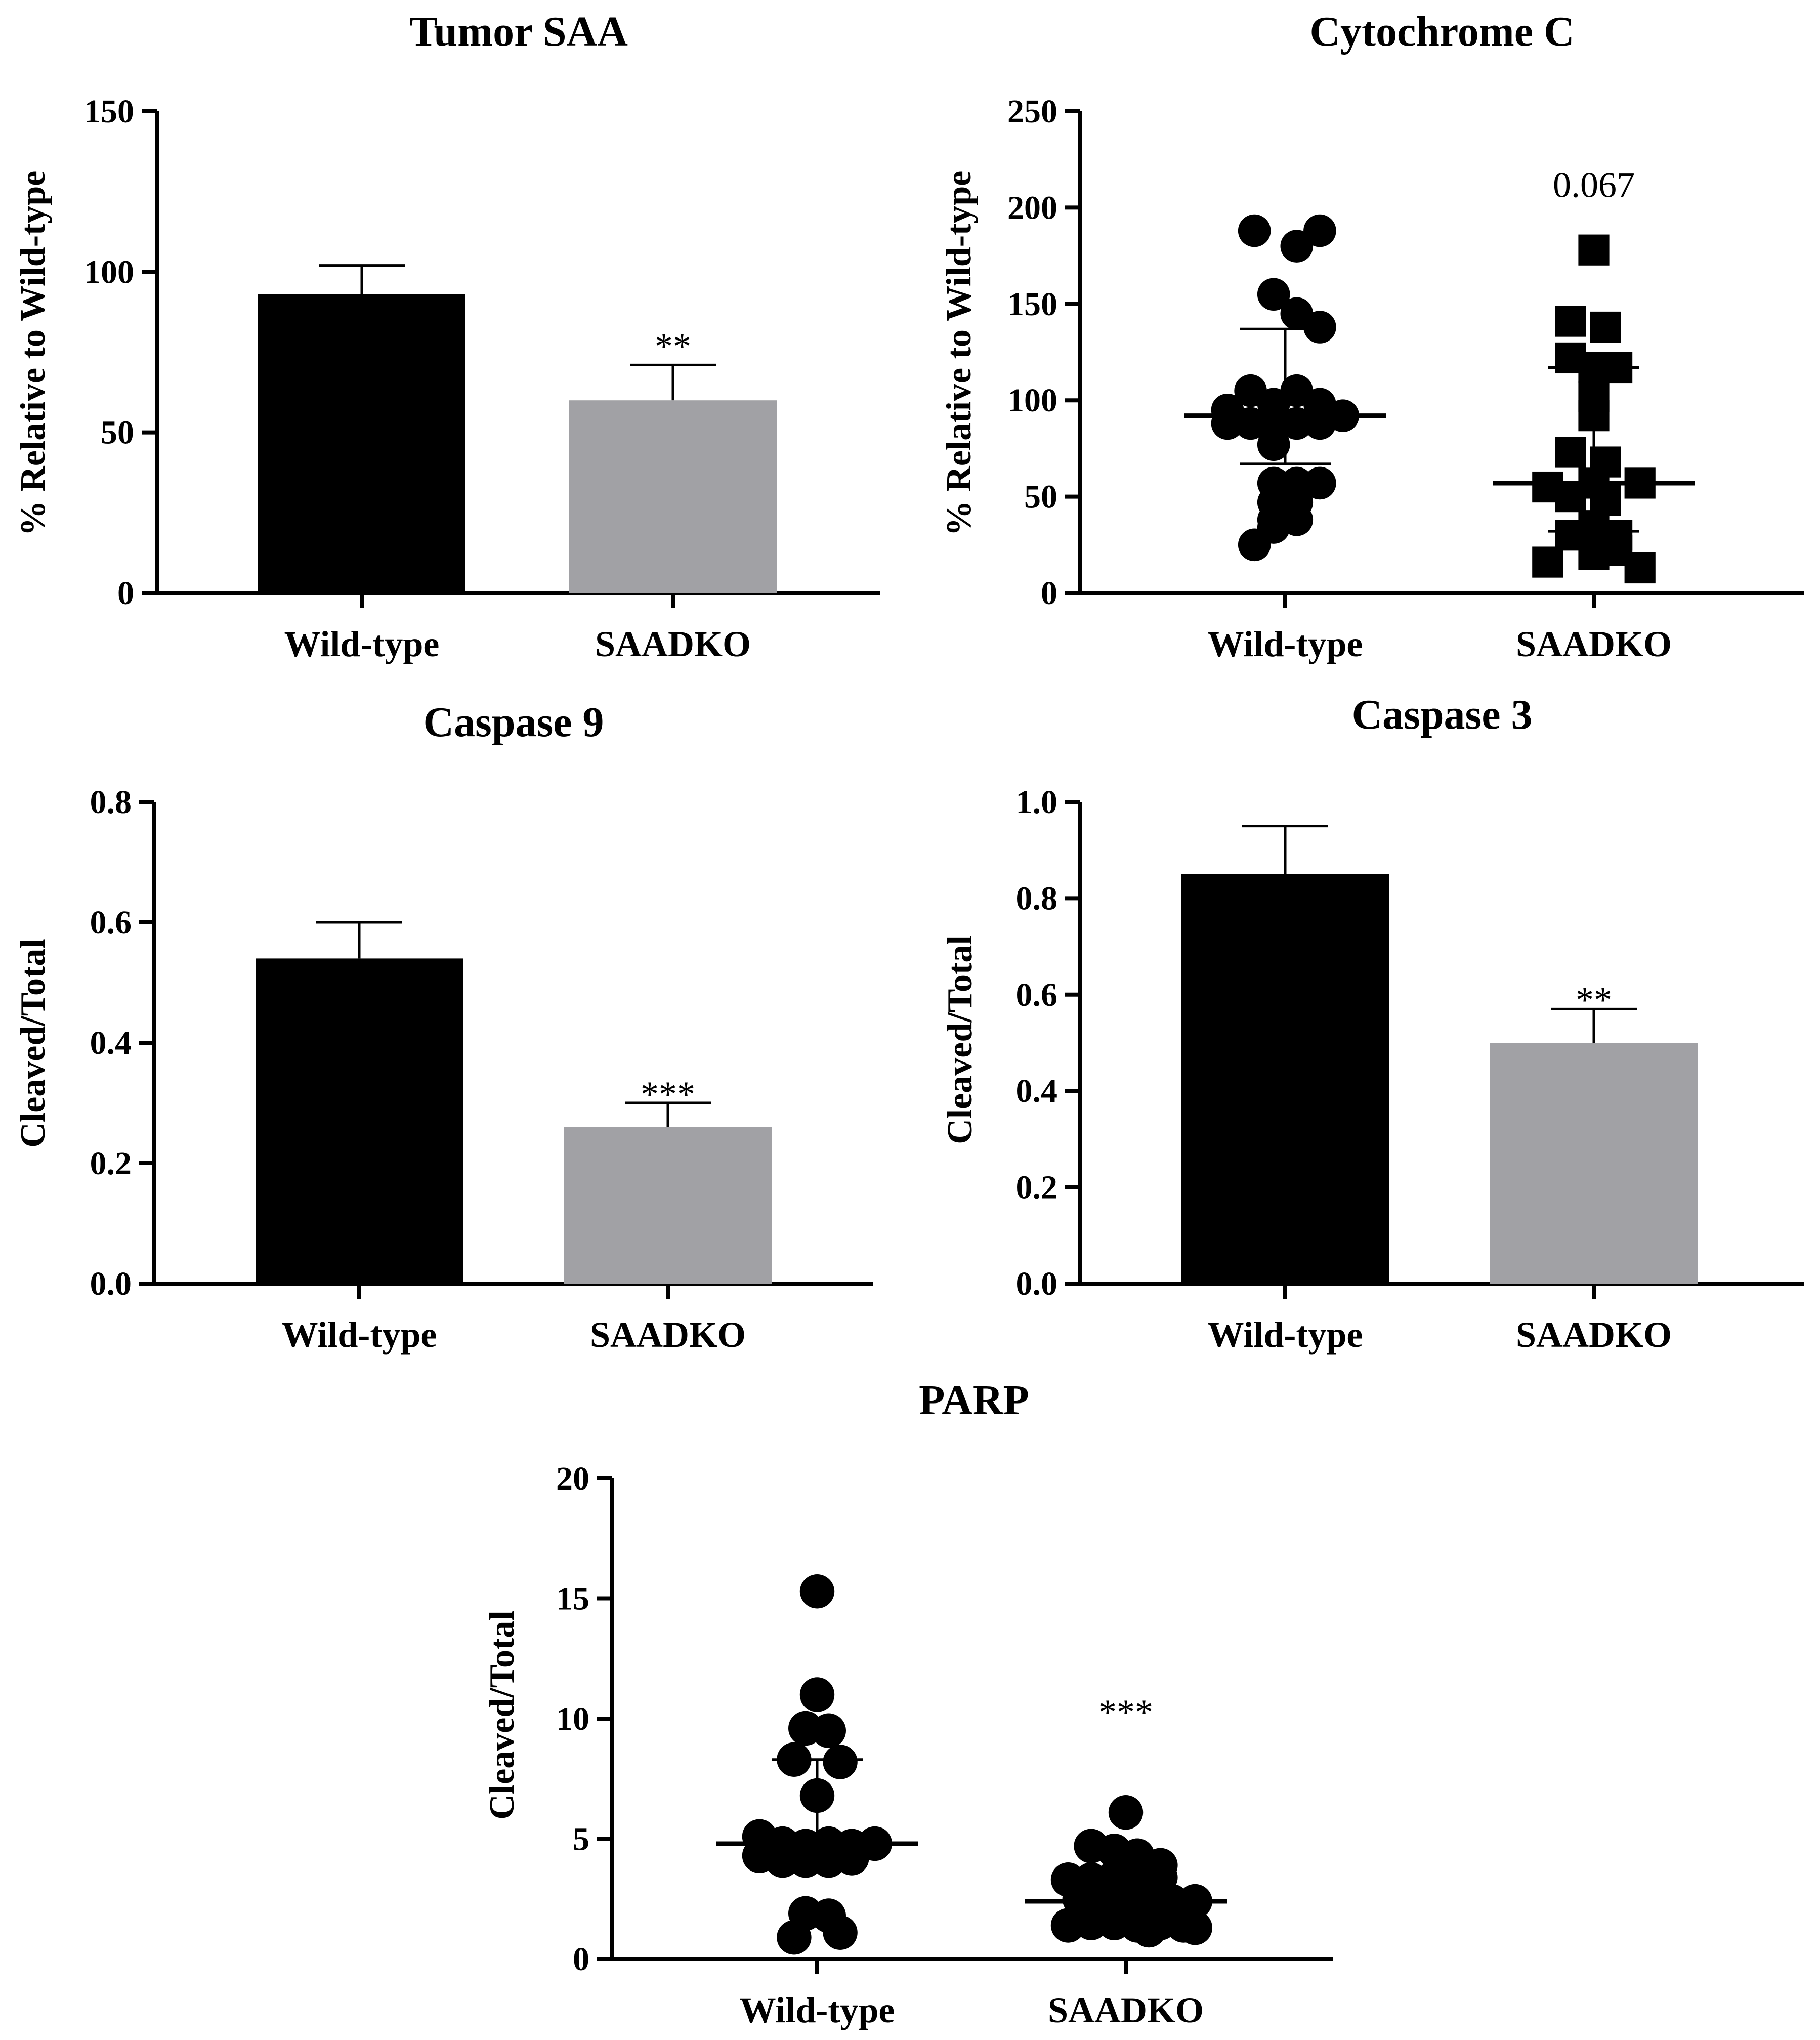  Describe the element at coordinates (1441, 32) in the screenshot. I see `panel-title: Cytochrome C` at that location.